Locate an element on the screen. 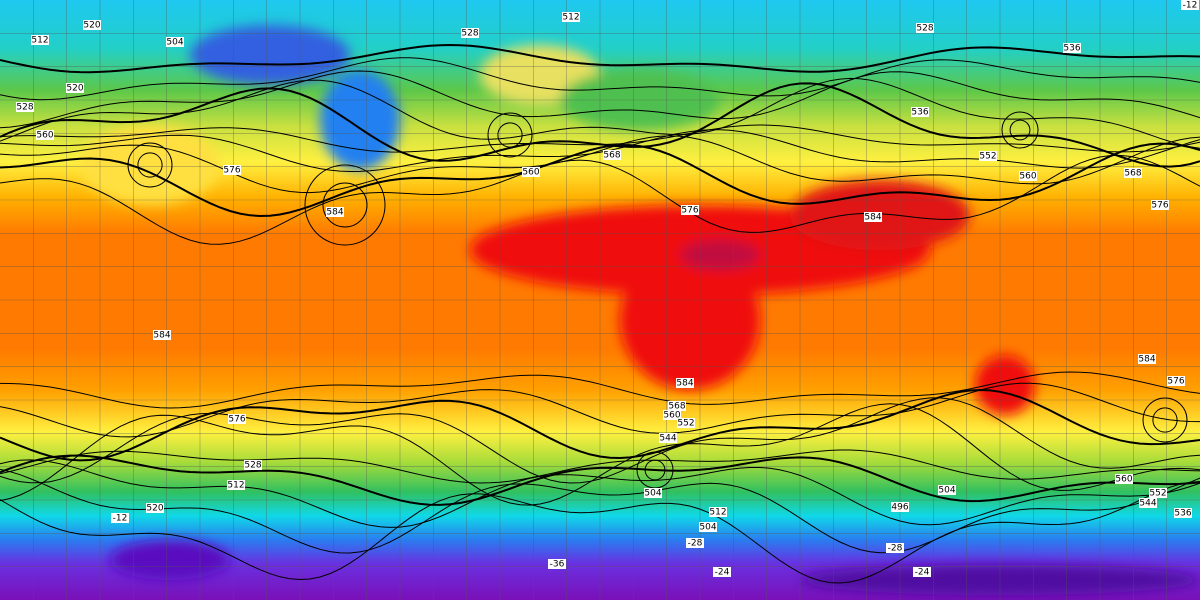 The width and height of the screenshot is (1200, 600). temperature-label: -24 is located at coordinates (922, 573).